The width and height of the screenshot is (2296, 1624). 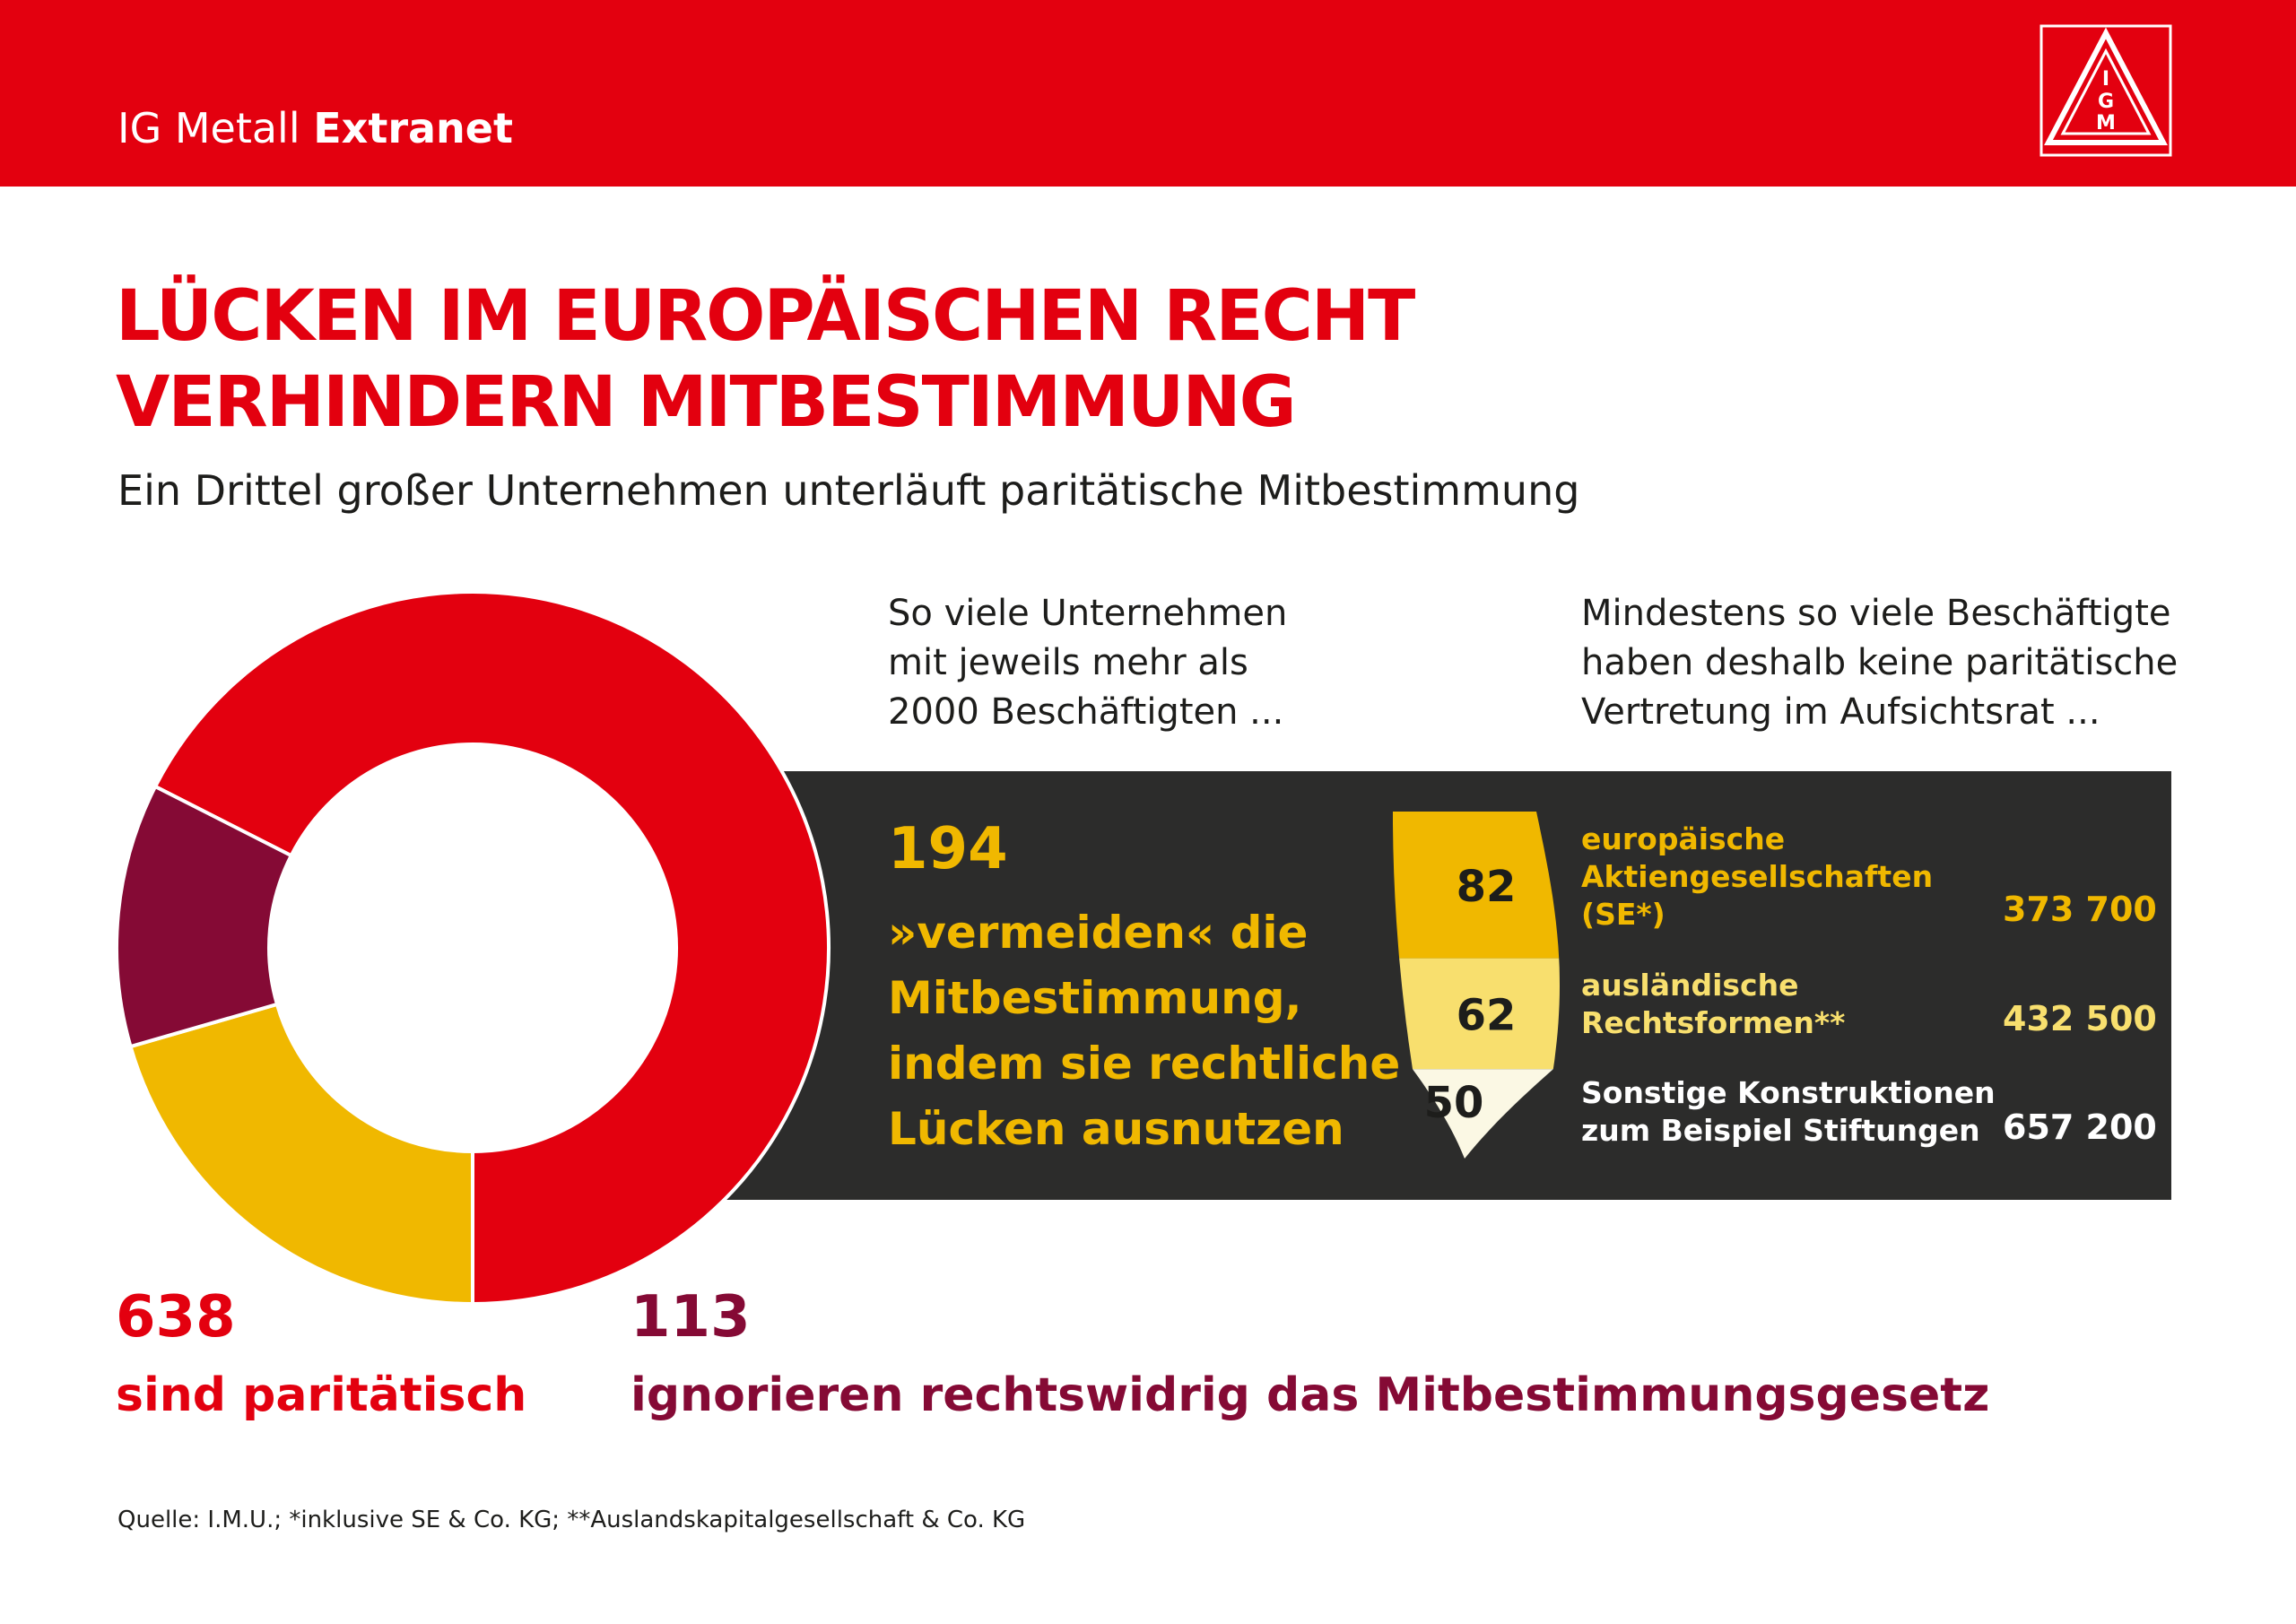 I want to click on ladder-segment-other, so click(x=1483, y=1114).